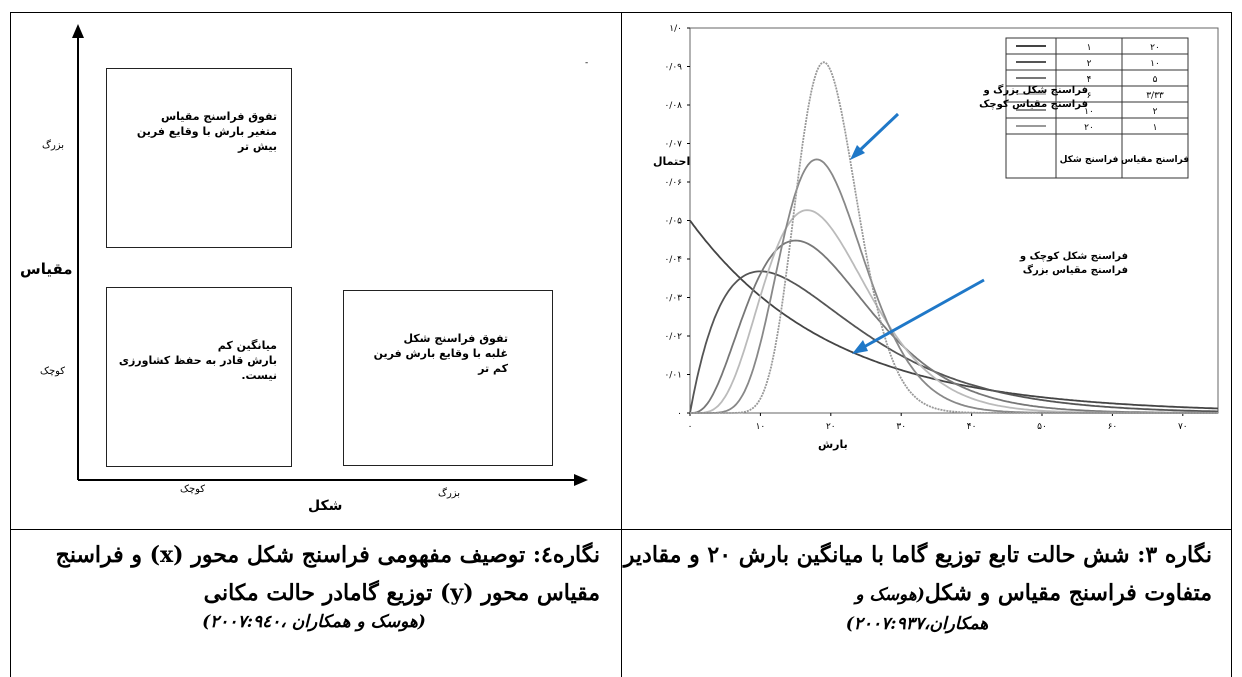 This screenshot has width=1242, height=677. What do you see at coordinates (314, 622) in the screenshot?
I see `figure4-caption-source: (هوسک و همکاران ،۲۰۰۷:۹٤۰)` at bounding box center [314, 622].